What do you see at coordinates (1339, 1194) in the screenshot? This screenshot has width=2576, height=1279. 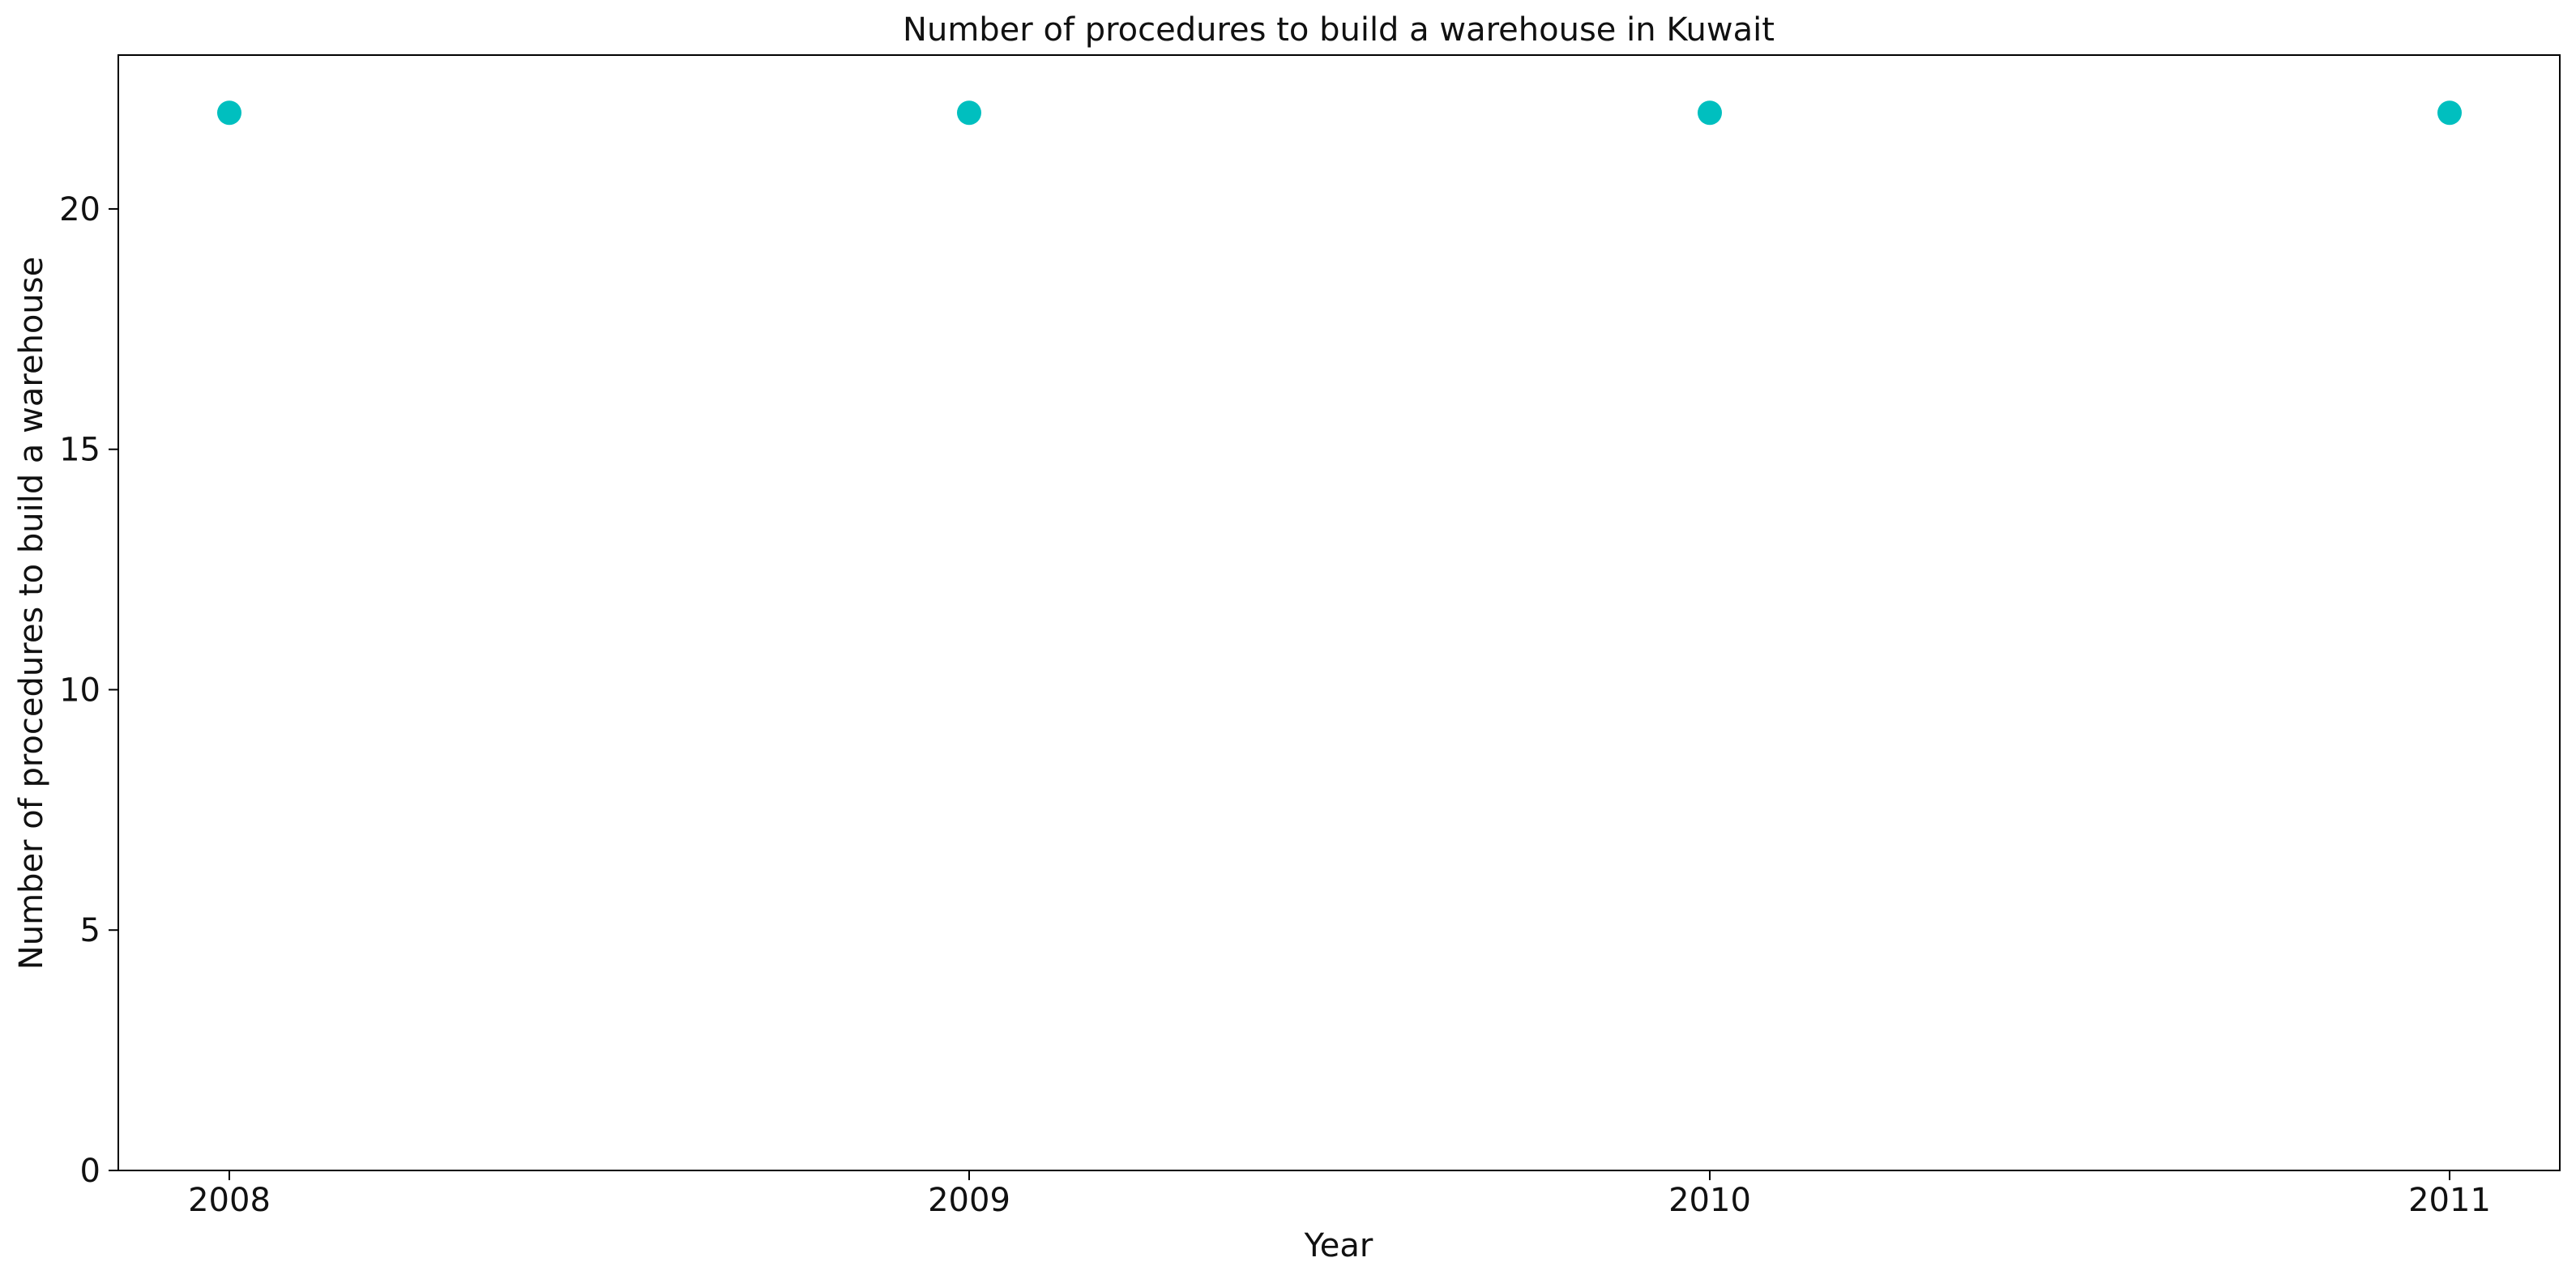 I see `x-axis-ticks: 2008 2009 2010 2011` at bounding box center [1339, 1194].